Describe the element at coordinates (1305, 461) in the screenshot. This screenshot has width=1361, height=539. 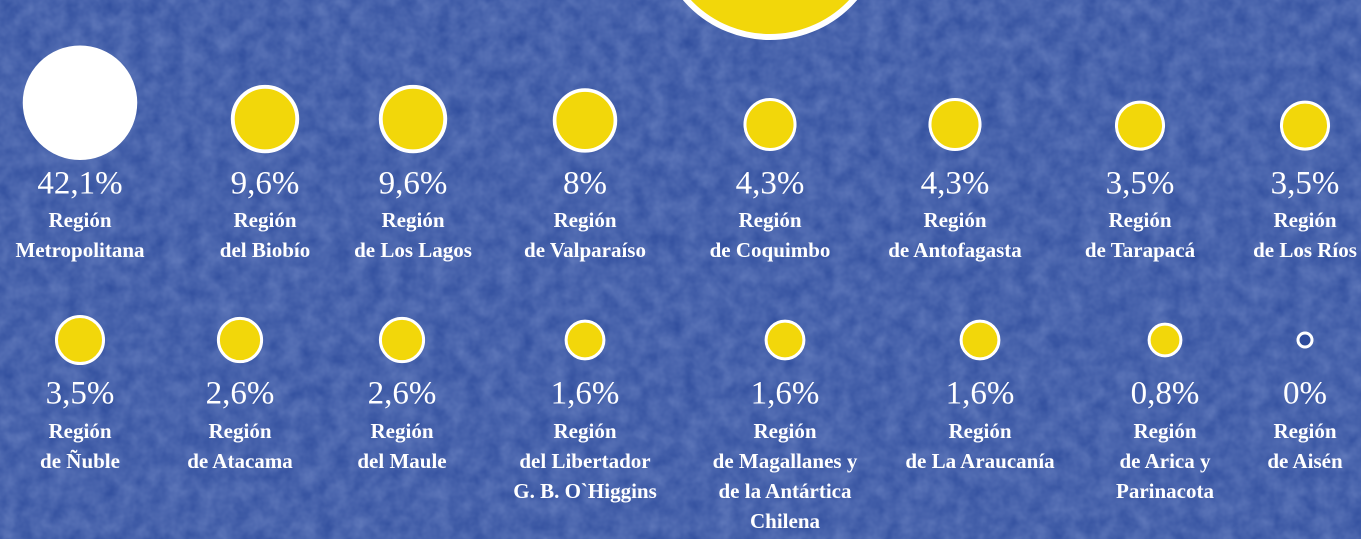
I see `region-label: de Aisén` at that location.